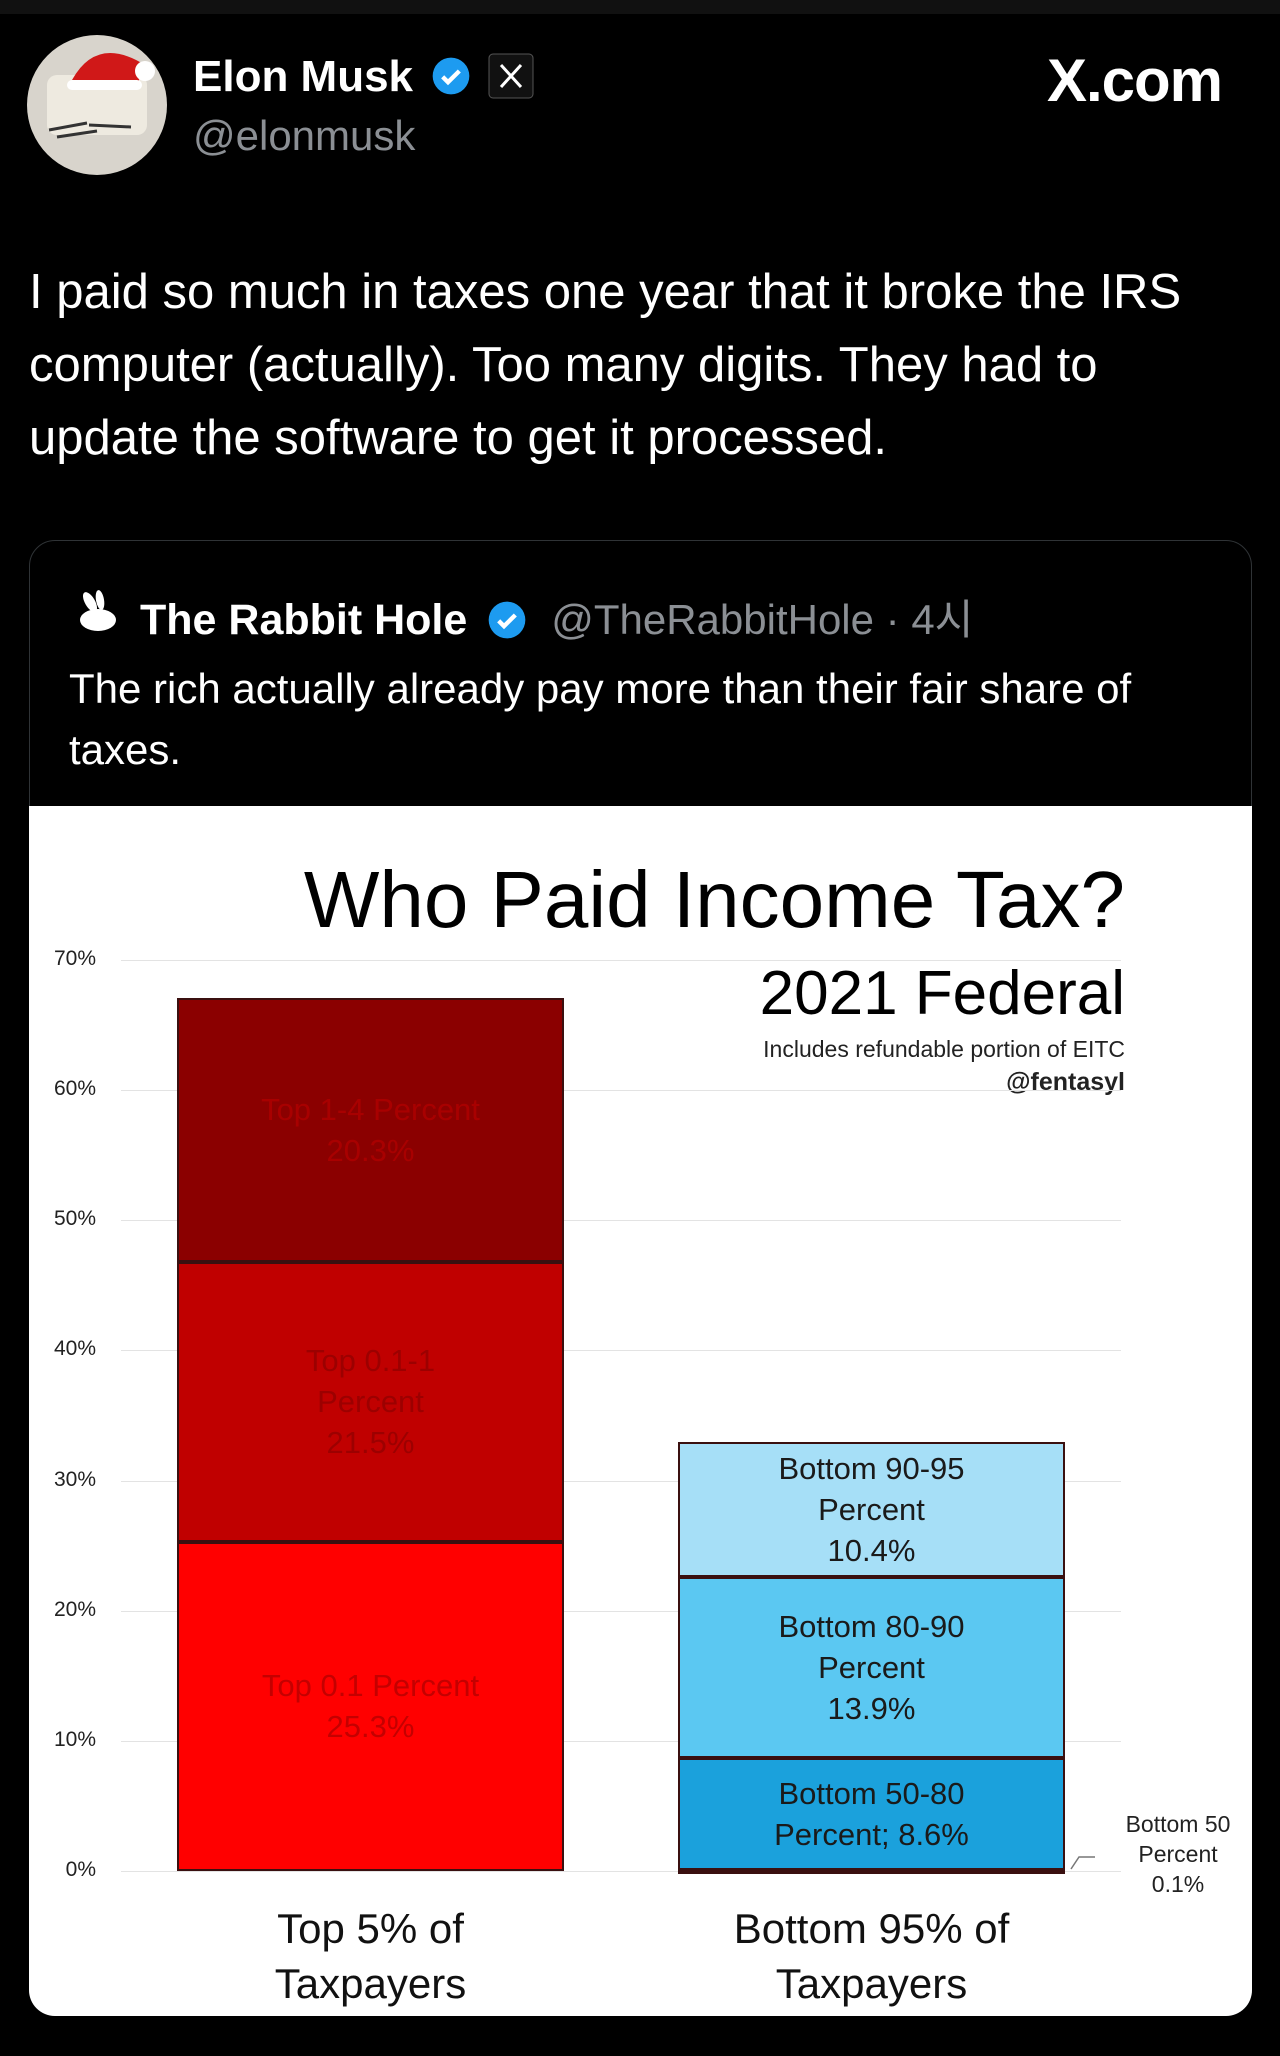  What do you see at coordinates (74, 1479) in the screenshot?
I see `y-tick-label: 30%` at bounding box center [74, 1479].